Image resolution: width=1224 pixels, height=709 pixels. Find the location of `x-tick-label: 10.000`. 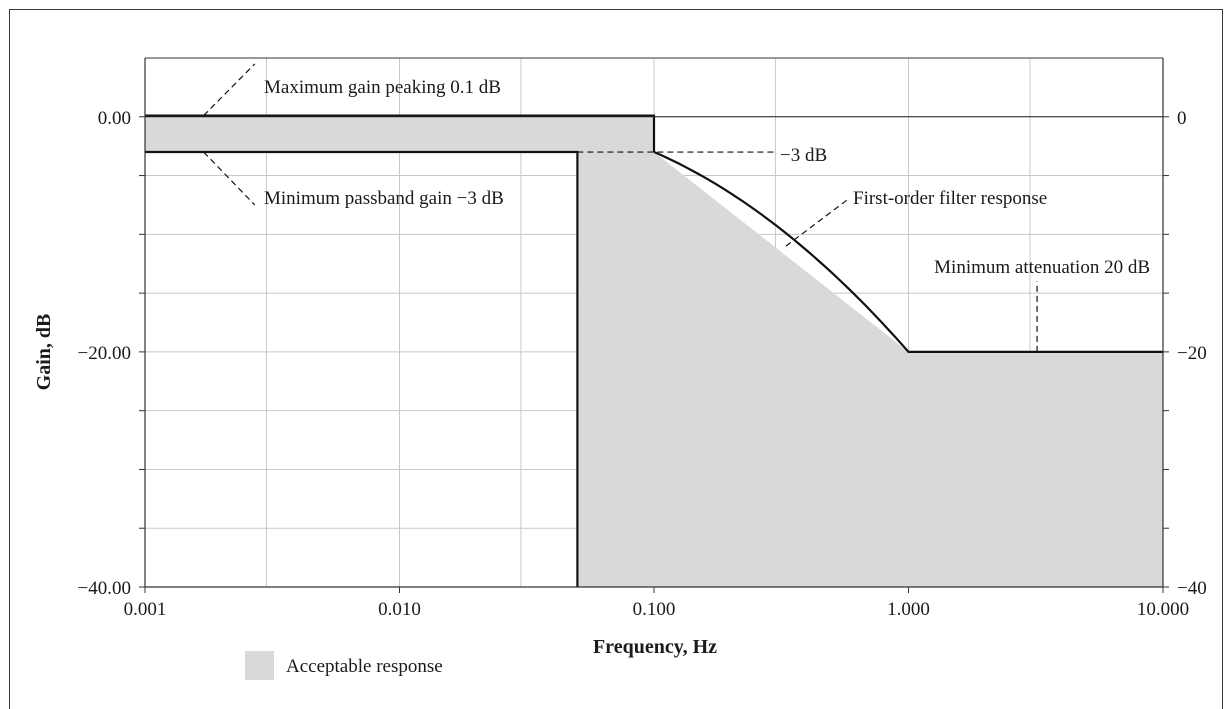

x-tick-label: 10.000 is located at coordinates (1163, 609).